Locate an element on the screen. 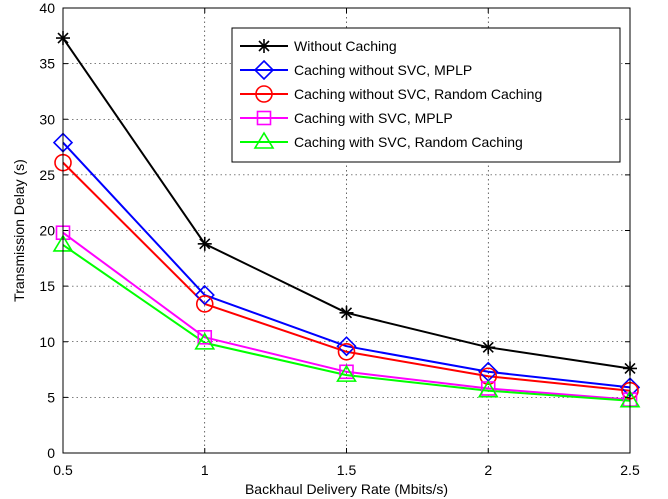  y-tick-label: 0 is located at coordinates (51, 453).